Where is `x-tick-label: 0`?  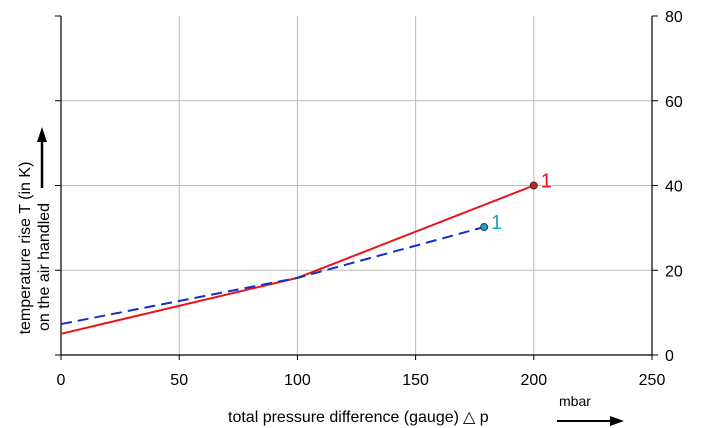 x-tick-label: 0 is located at coordinates (61, 380).